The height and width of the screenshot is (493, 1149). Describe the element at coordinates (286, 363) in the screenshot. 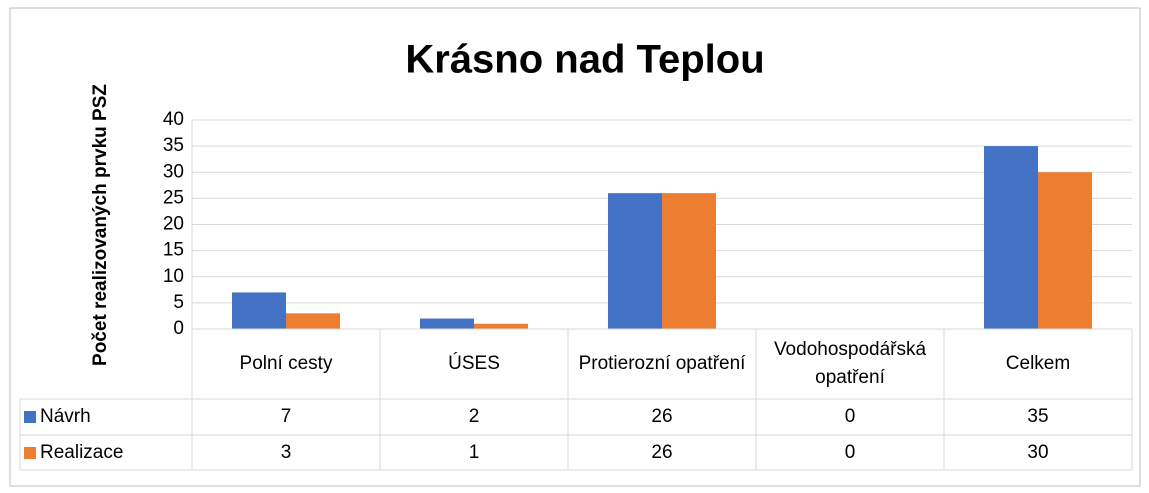

I see `category-label: Polní cesty` at that location.